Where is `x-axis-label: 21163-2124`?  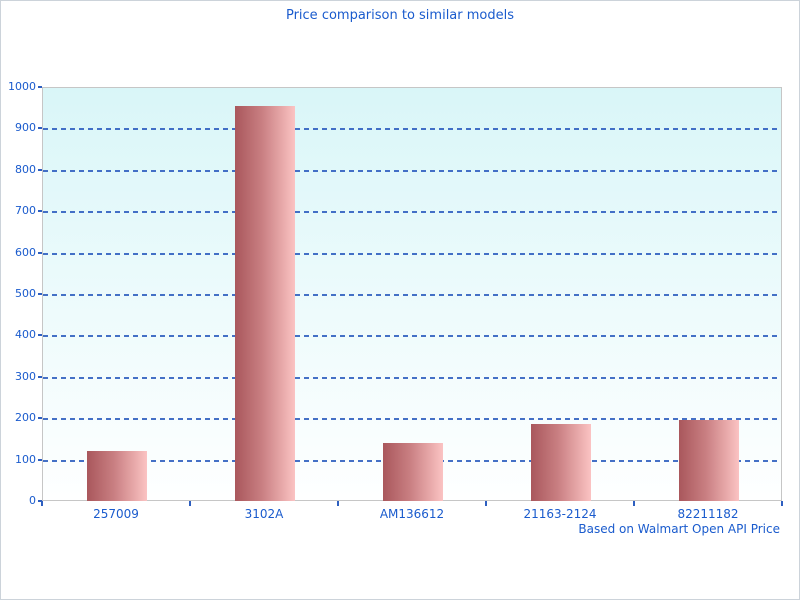
x-axis-label: 21163-2124 is located at coordinates (560, 514).